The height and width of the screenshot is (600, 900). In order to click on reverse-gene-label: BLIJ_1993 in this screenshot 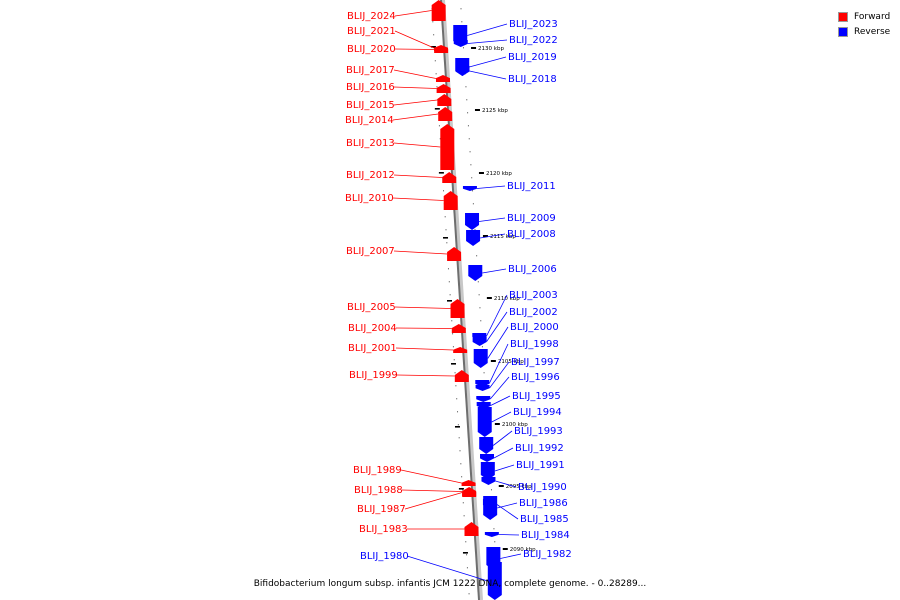, I will do `click(538, 431)`.